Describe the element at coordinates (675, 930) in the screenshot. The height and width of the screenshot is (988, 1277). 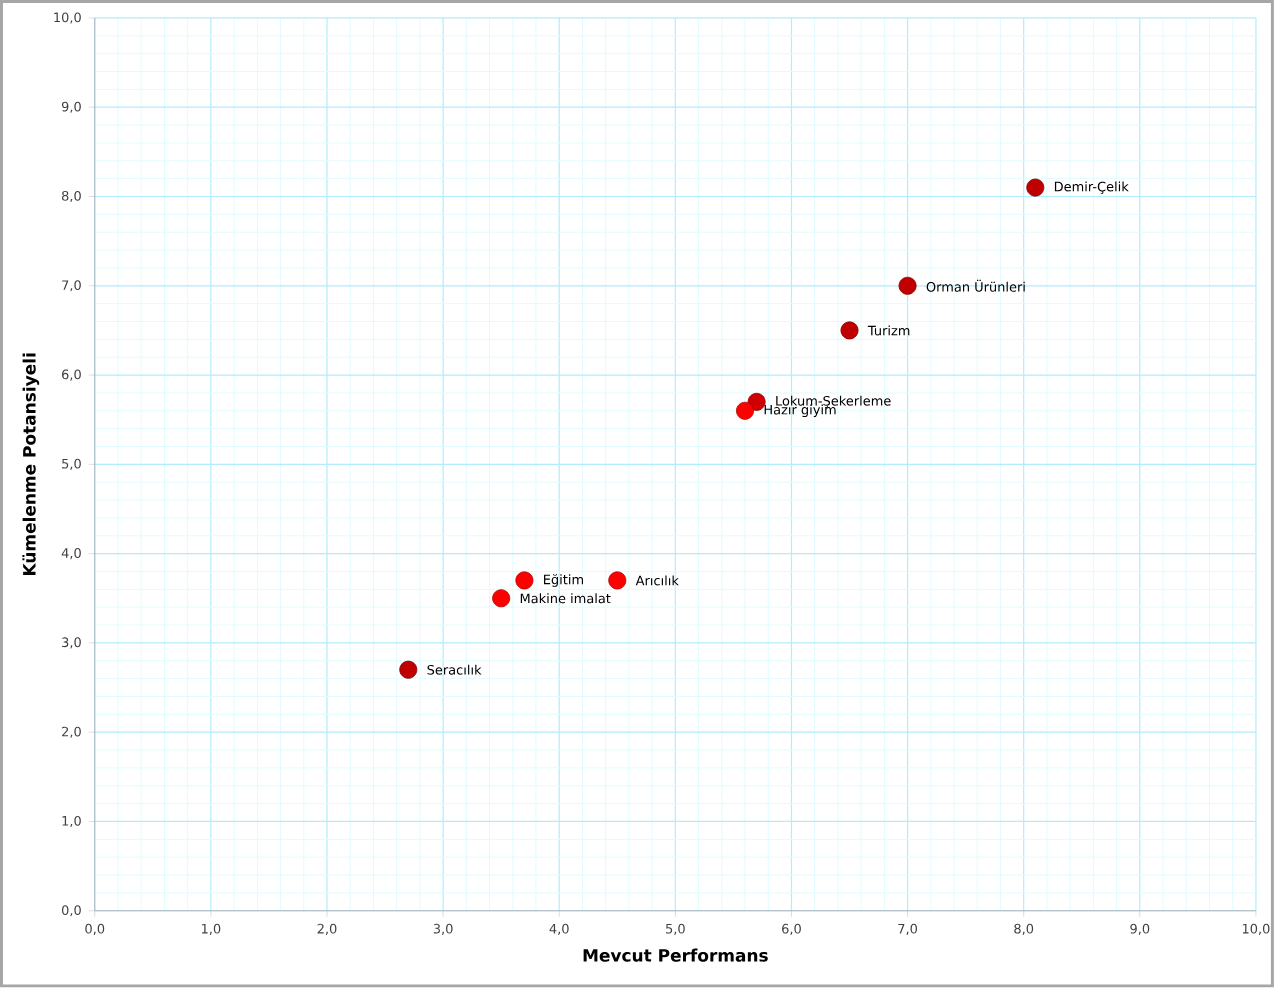
I see `x-tick-label: 5,0` at that location.